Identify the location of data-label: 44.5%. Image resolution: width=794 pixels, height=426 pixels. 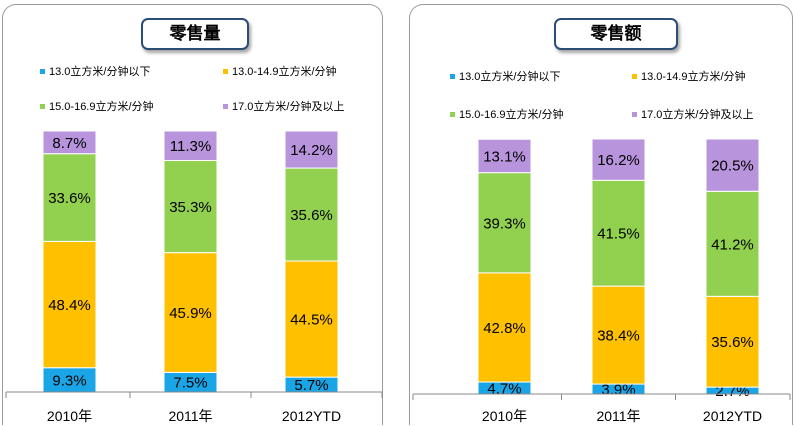
(311, 320).